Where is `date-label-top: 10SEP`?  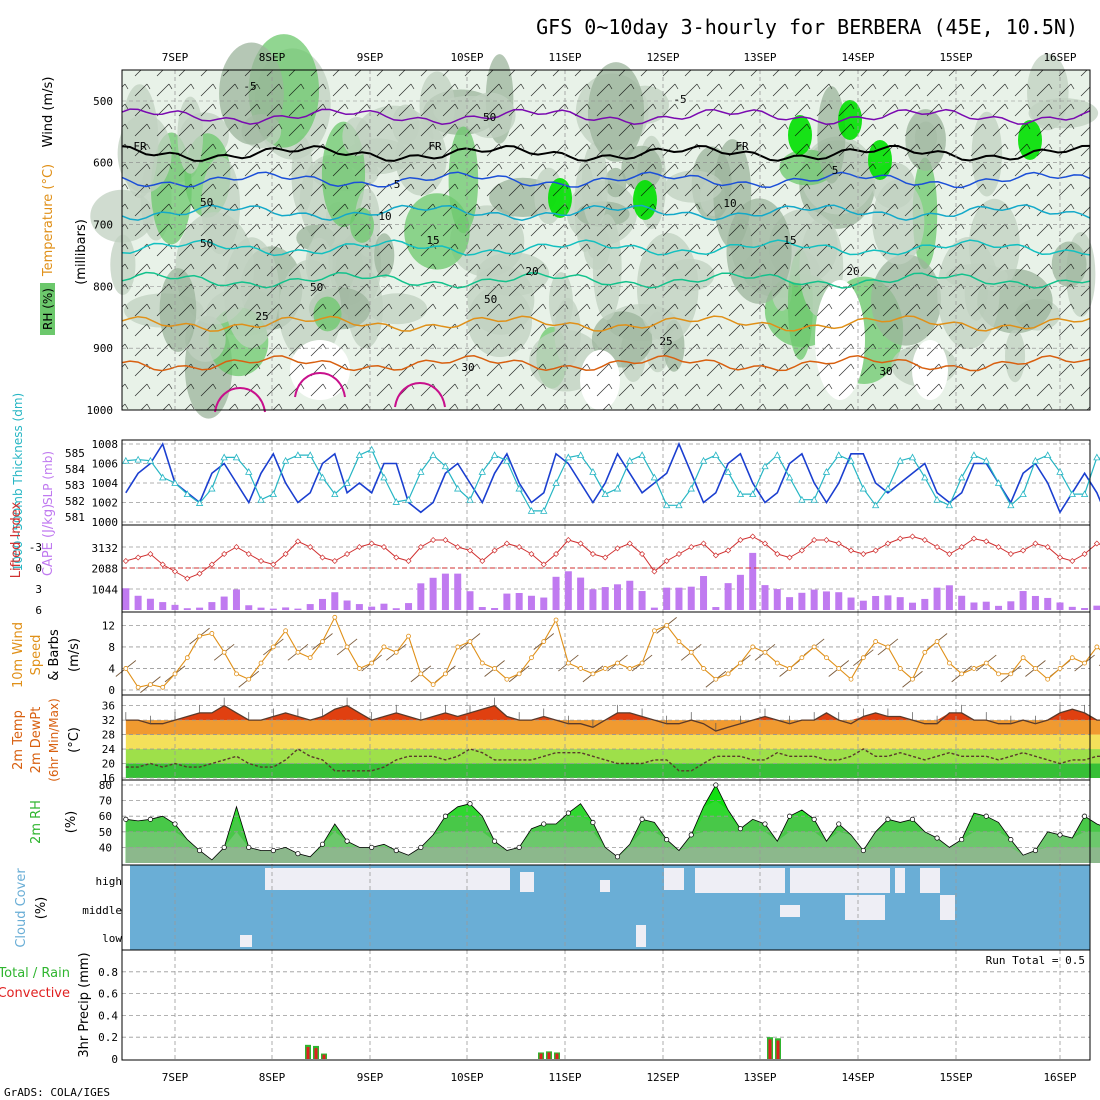 date-label-top: 10SEP is located at coordinates (466, 57).